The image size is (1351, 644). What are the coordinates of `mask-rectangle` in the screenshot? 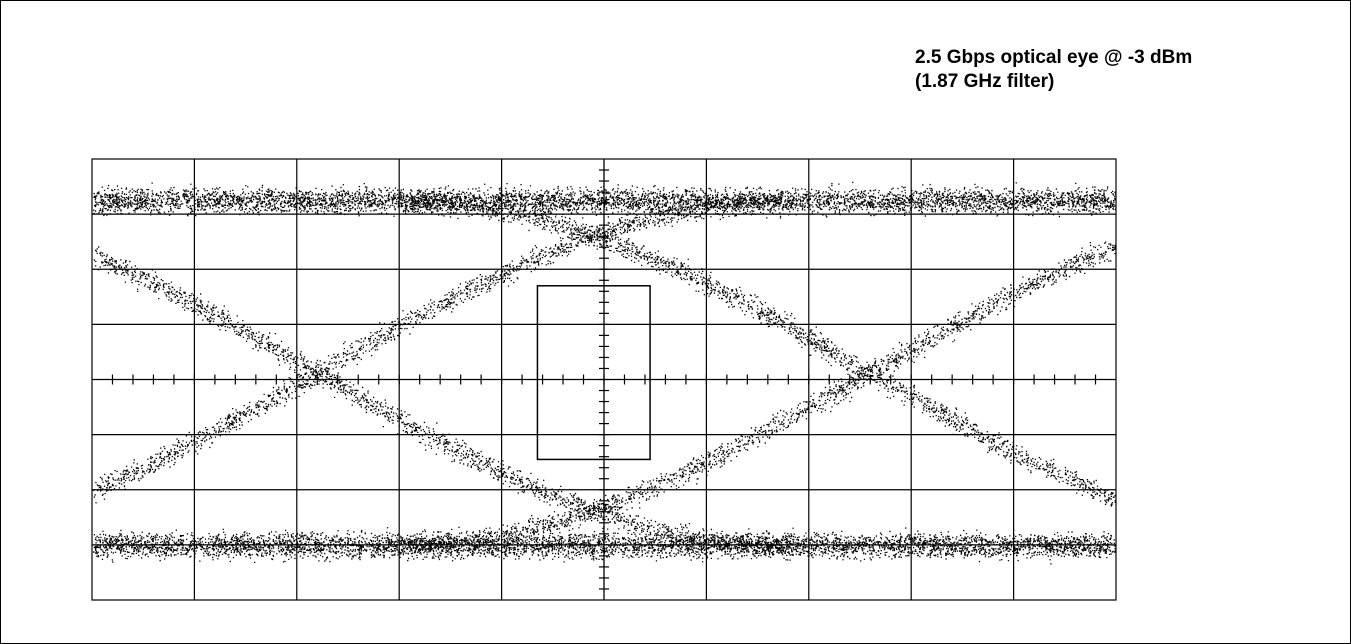 It's located at (593, 373).